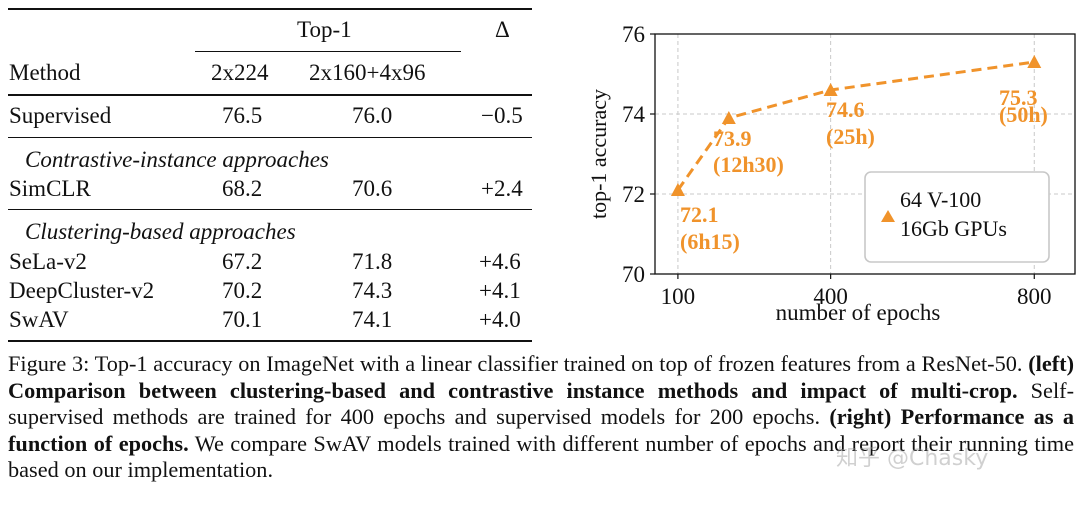 Image resolution: width=1080 pixels, height=507 pixels. What do you see at coordinates (500, 261) in the screenshot?
I see `row-sela-delta: +4.6` at bounding box center [500, 261].